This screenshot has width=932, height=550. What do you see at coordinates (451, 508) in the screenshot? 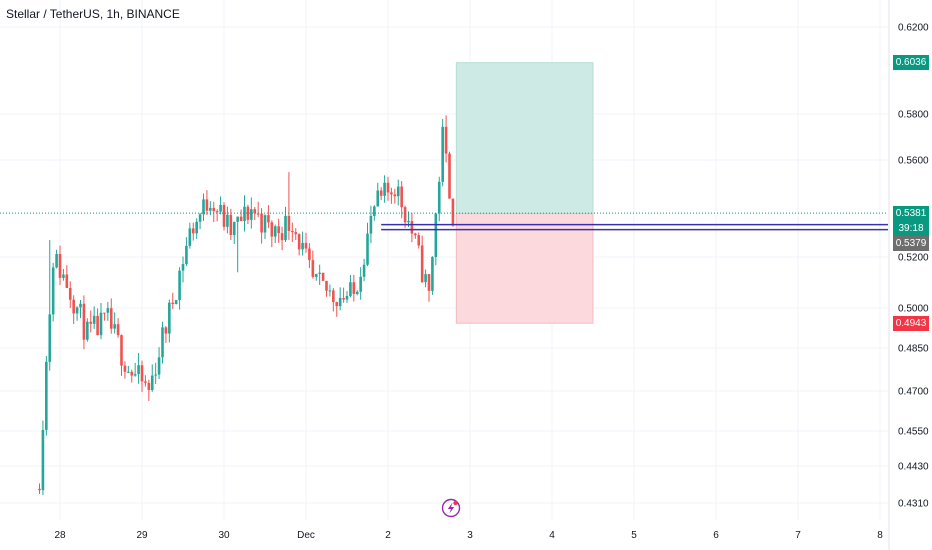
I see `lightning-icon` at bounding box center [451, 508].